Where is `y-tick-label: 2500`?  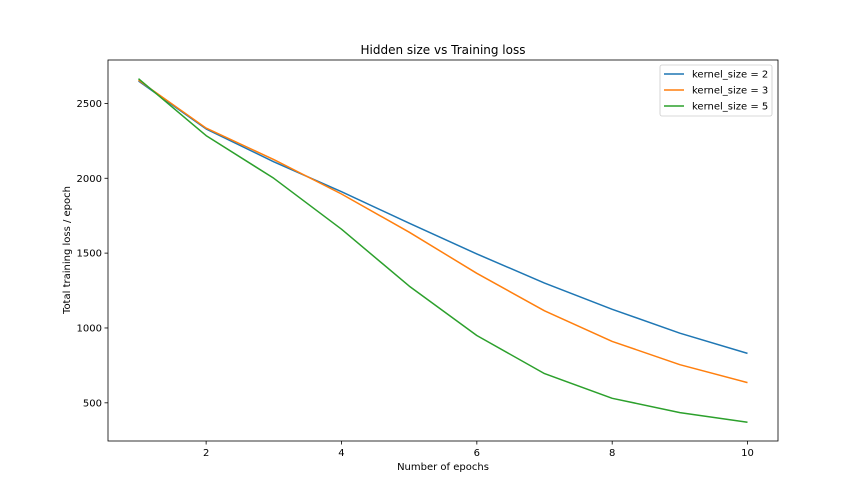
y-tick-label: 2500 is located at coordinates (89, 104).